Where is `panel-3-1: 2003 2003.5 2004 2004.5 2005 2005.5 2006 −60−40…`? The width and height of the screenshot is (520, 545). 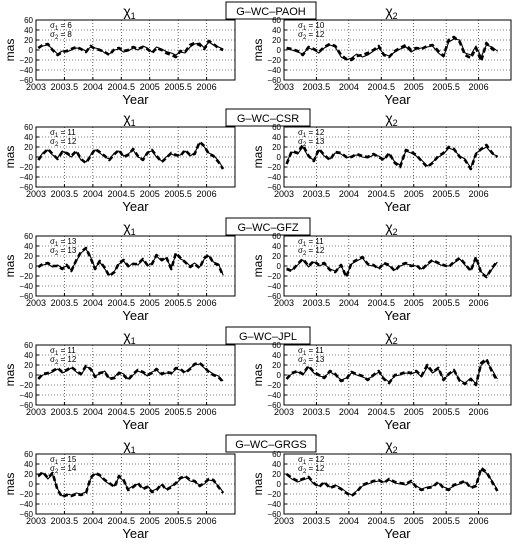
panel-3-1: 2003 2003.5 2004 2004.5 2005 2005.5 2006 −60−40… is located at coordinates (381, 380).